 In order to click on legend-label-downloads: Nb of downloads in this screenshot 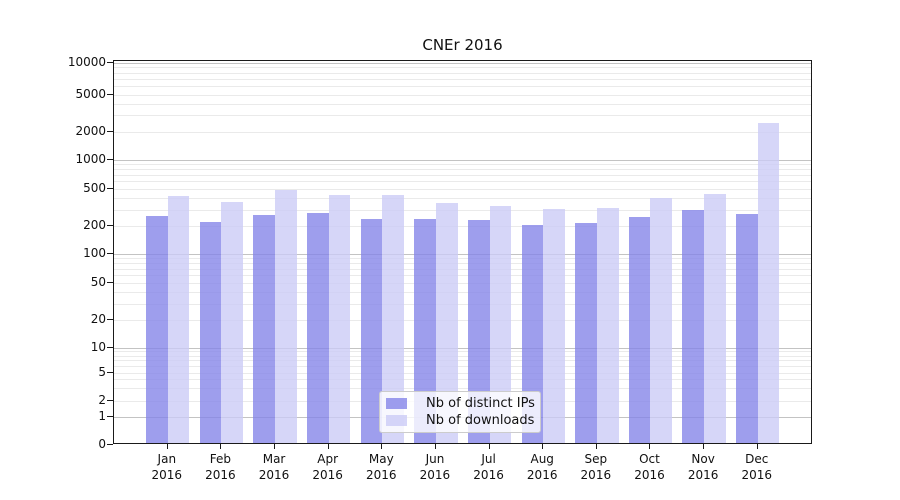, I will do `click(480, 420)`.